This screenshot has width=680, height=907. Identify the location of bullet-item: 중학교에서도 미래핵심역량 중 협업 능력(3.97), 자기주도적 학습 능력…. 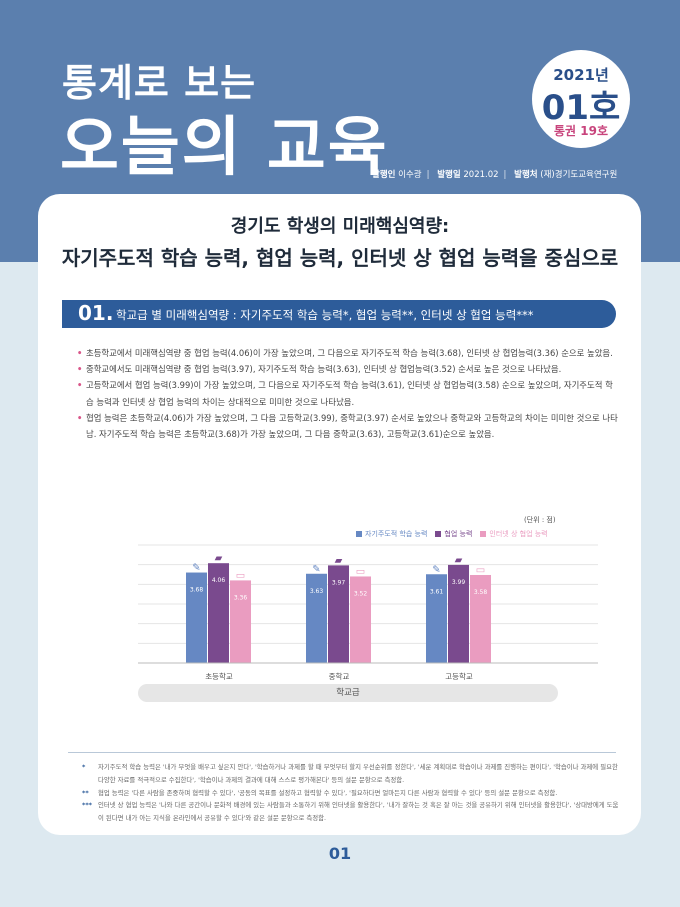
(347, 369).